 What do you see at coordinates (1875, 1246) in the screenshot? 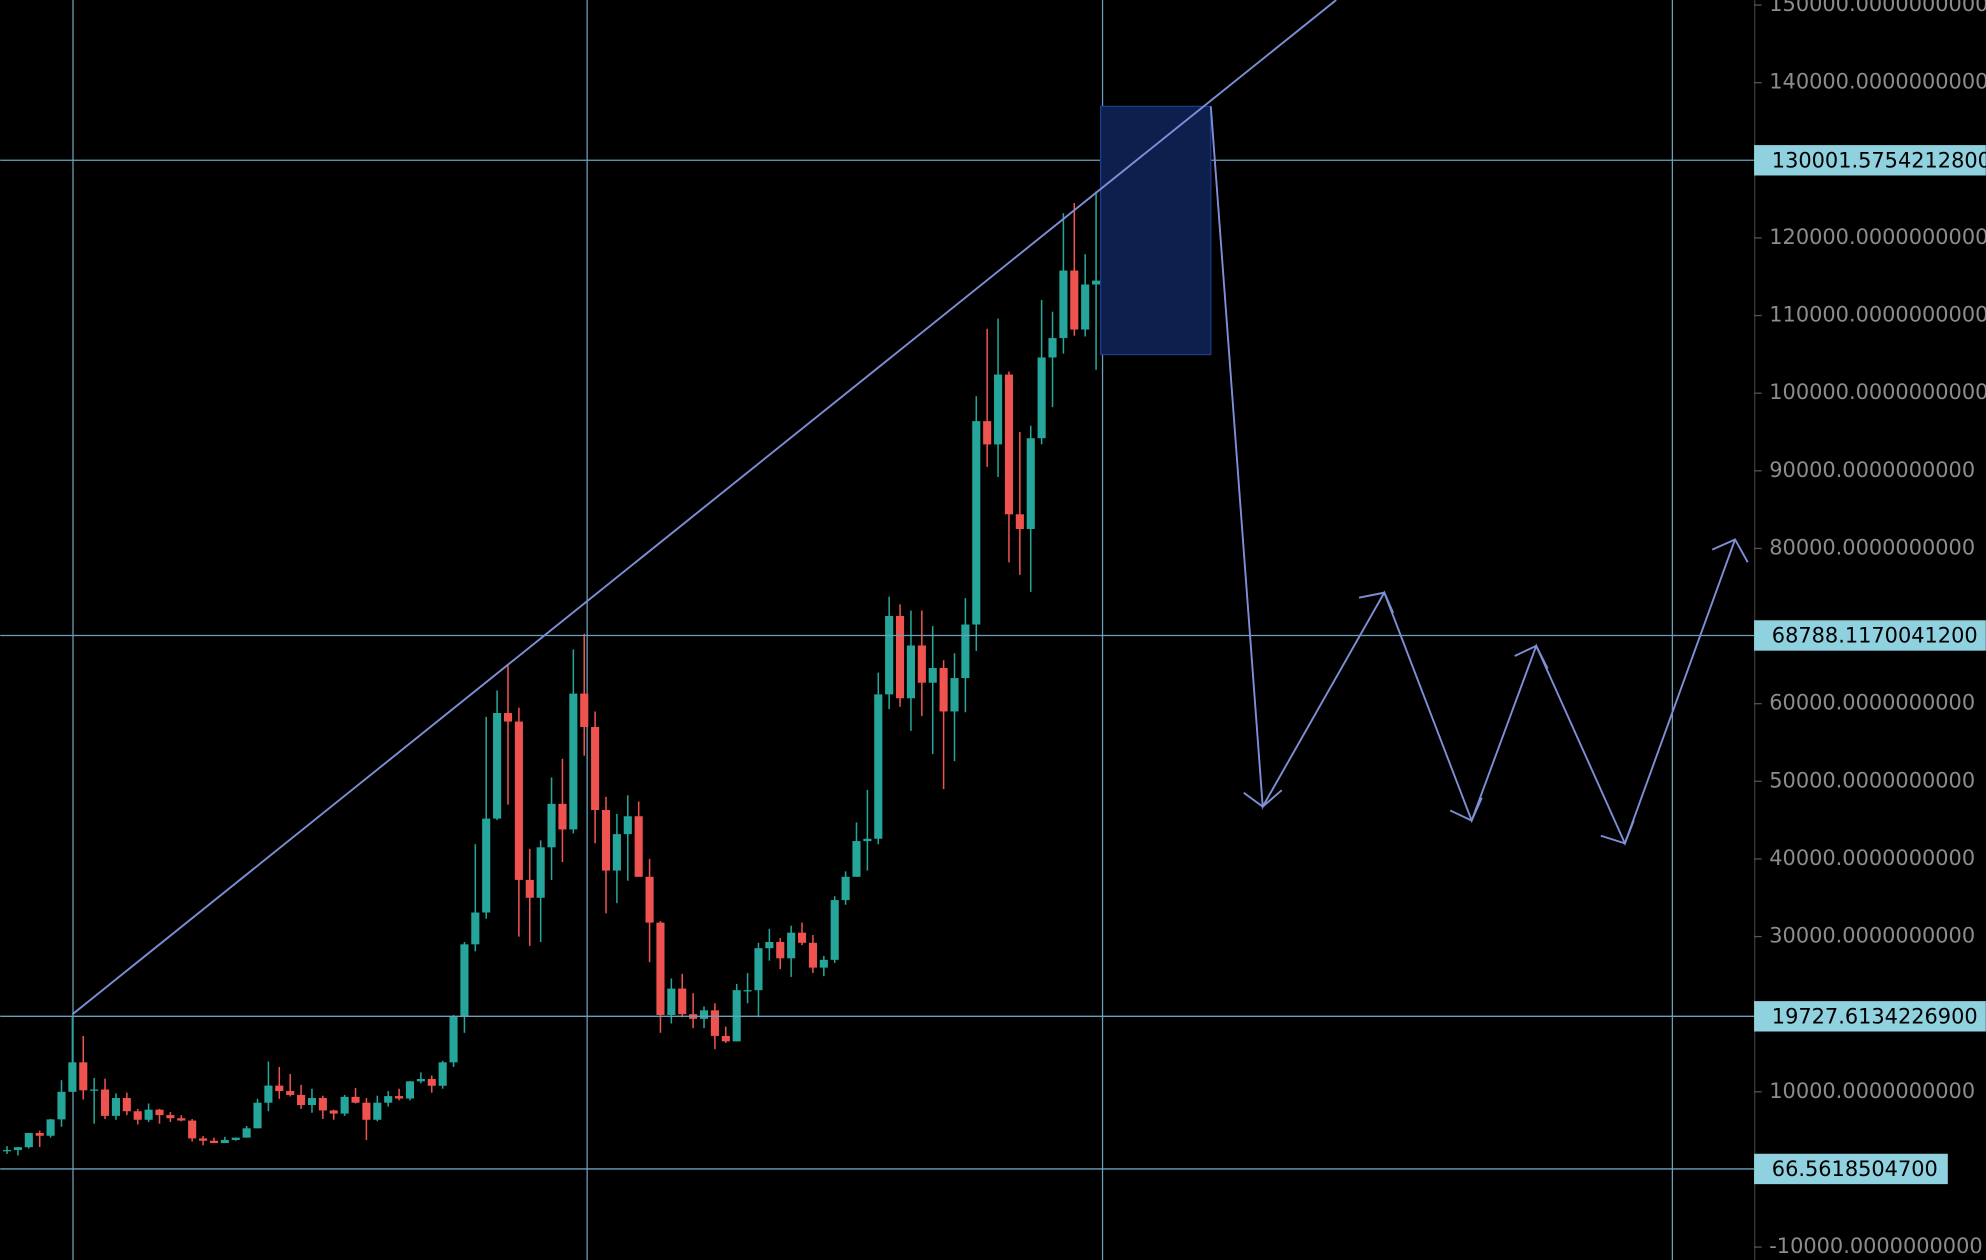
I see `y-tick-label: -10000.0000000000` at bounding box center [1875, 1246].